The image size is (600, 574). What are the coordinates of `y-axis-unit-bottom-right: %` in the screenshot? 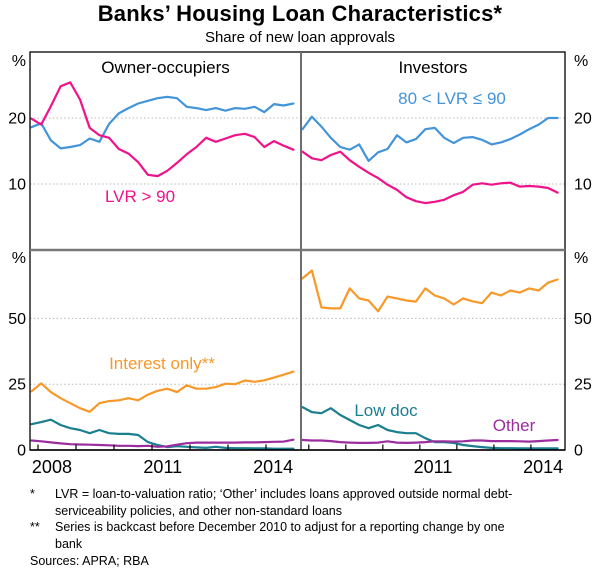 It's located at (581, 258).